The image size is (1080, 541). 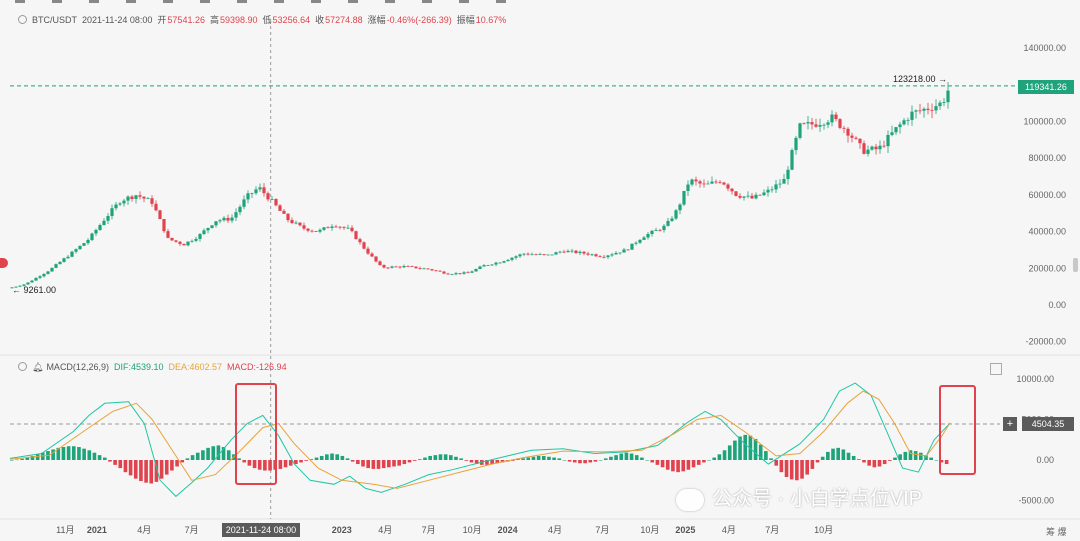 What do you see at coordinates (38, 367) in the screenshot?
I see `bell-icon: 🔔︎` at bounding box center [38, 367].